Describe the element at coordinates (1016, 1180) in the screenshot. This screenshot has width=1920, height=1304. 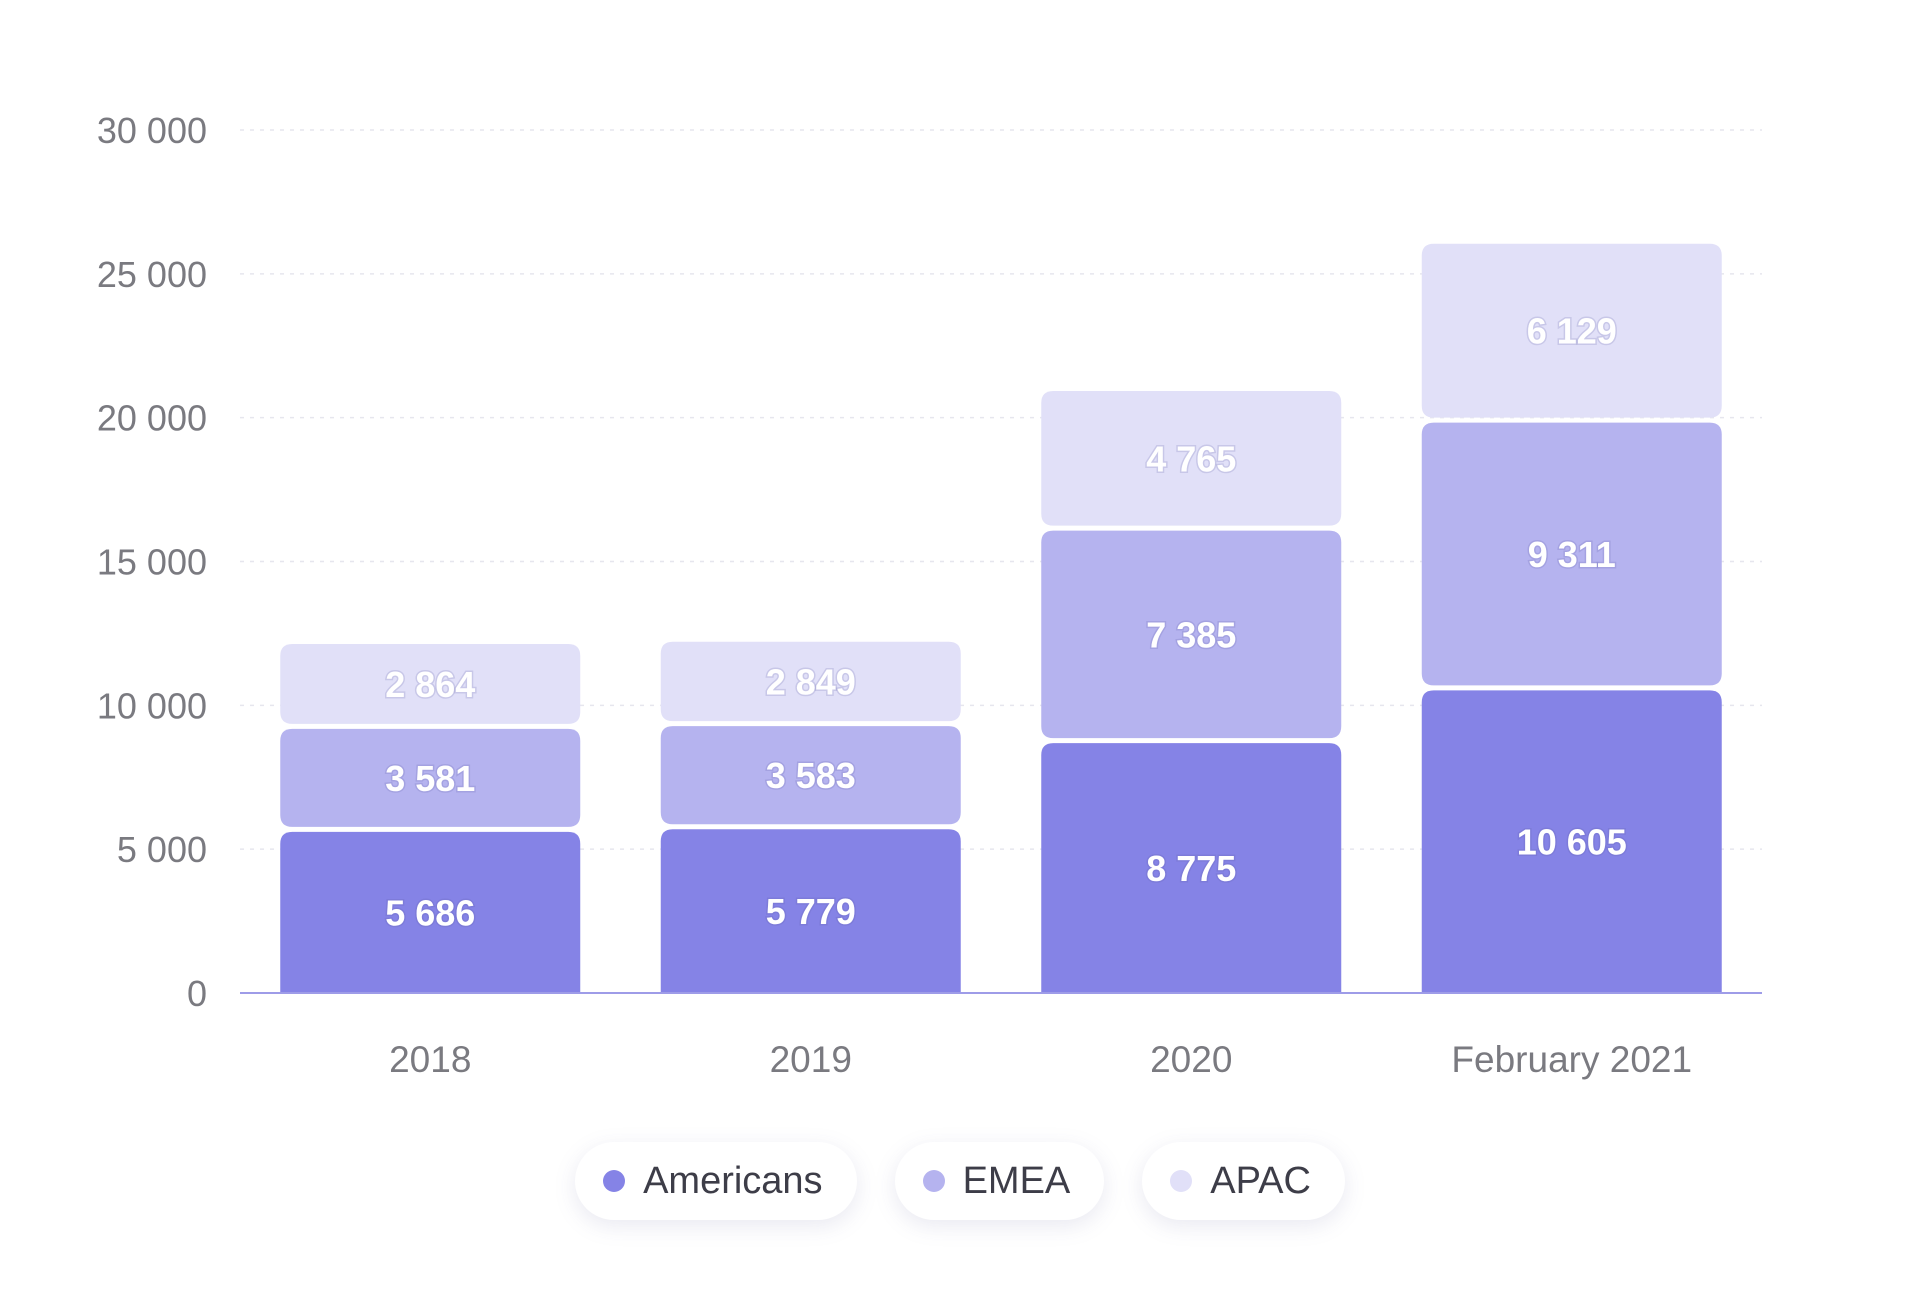
I see `legend-label: EMEA` at that location.